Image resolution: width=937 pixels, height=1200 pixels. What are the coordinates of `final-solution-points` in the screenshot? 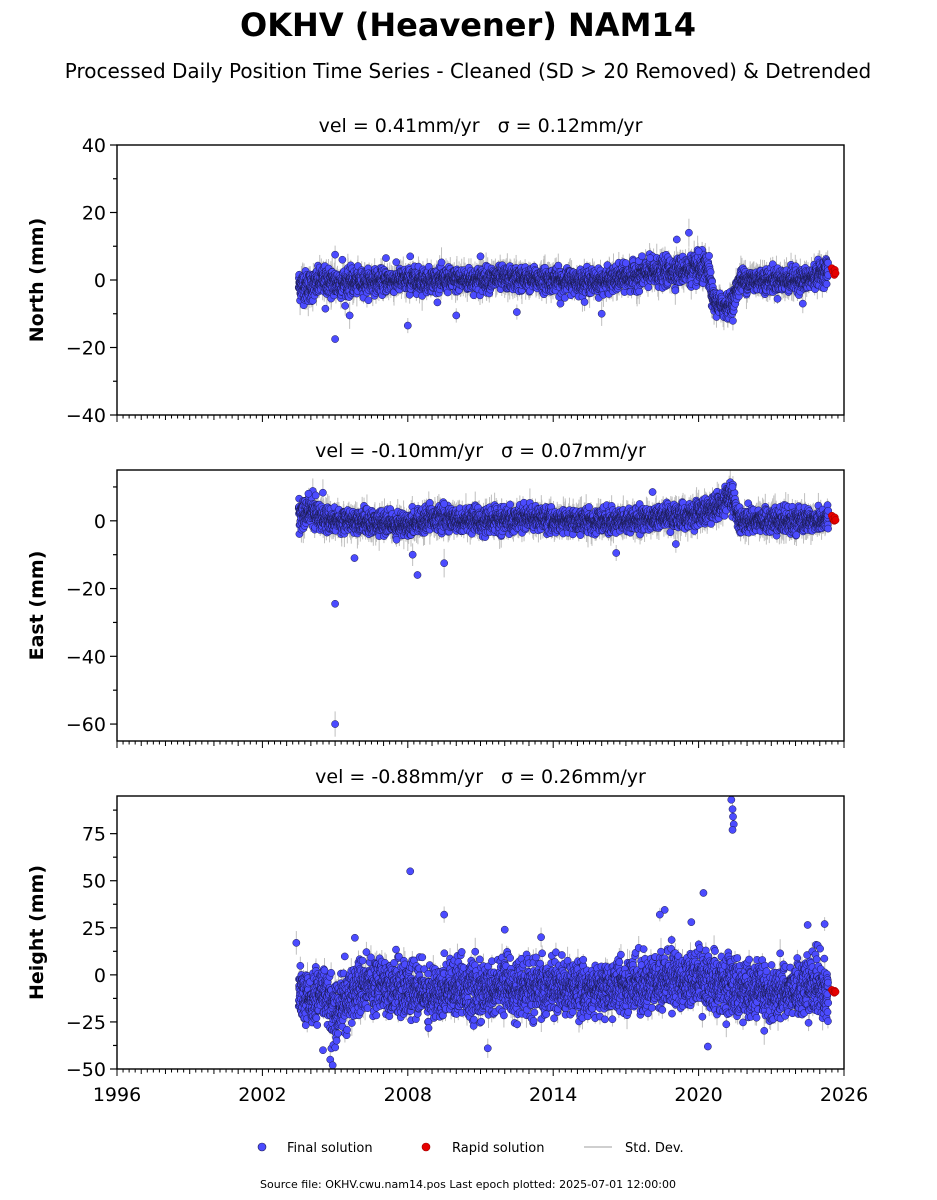 It's located at (563, 285).